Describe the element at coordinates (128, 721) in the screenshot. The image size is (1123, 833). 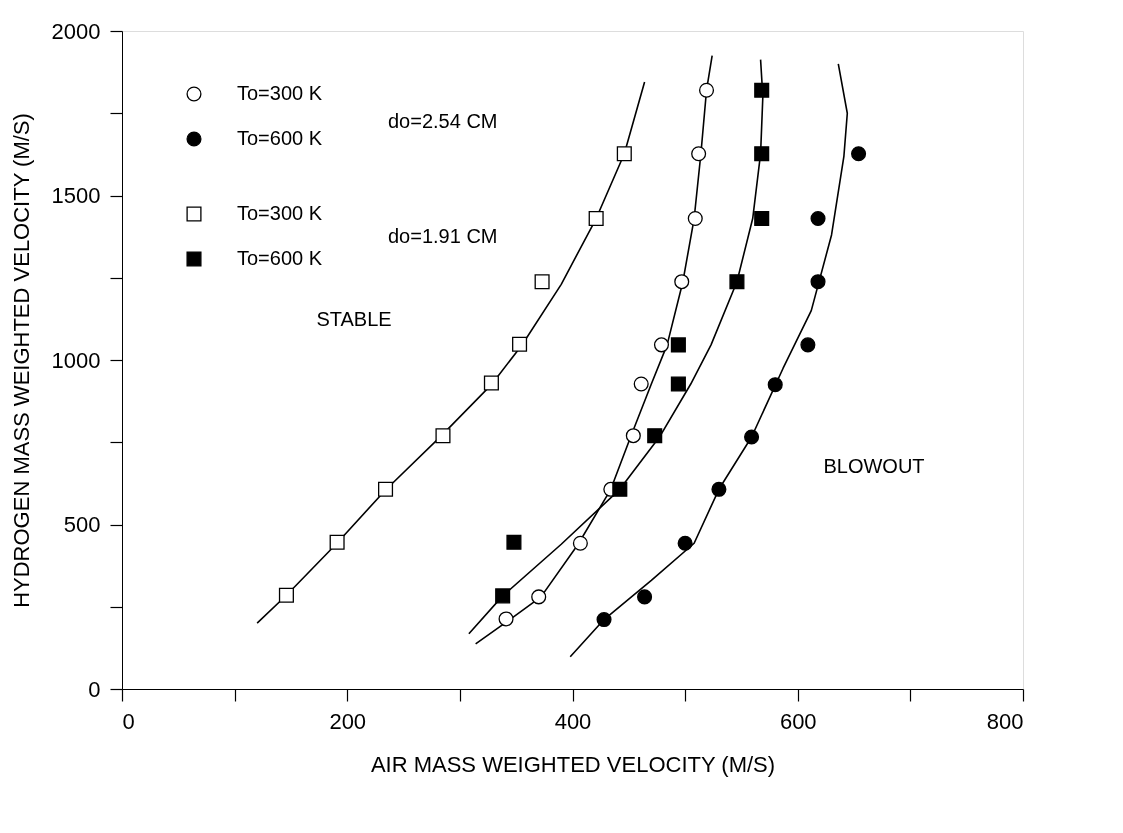
I see `x-tick-label: 0` at that location.